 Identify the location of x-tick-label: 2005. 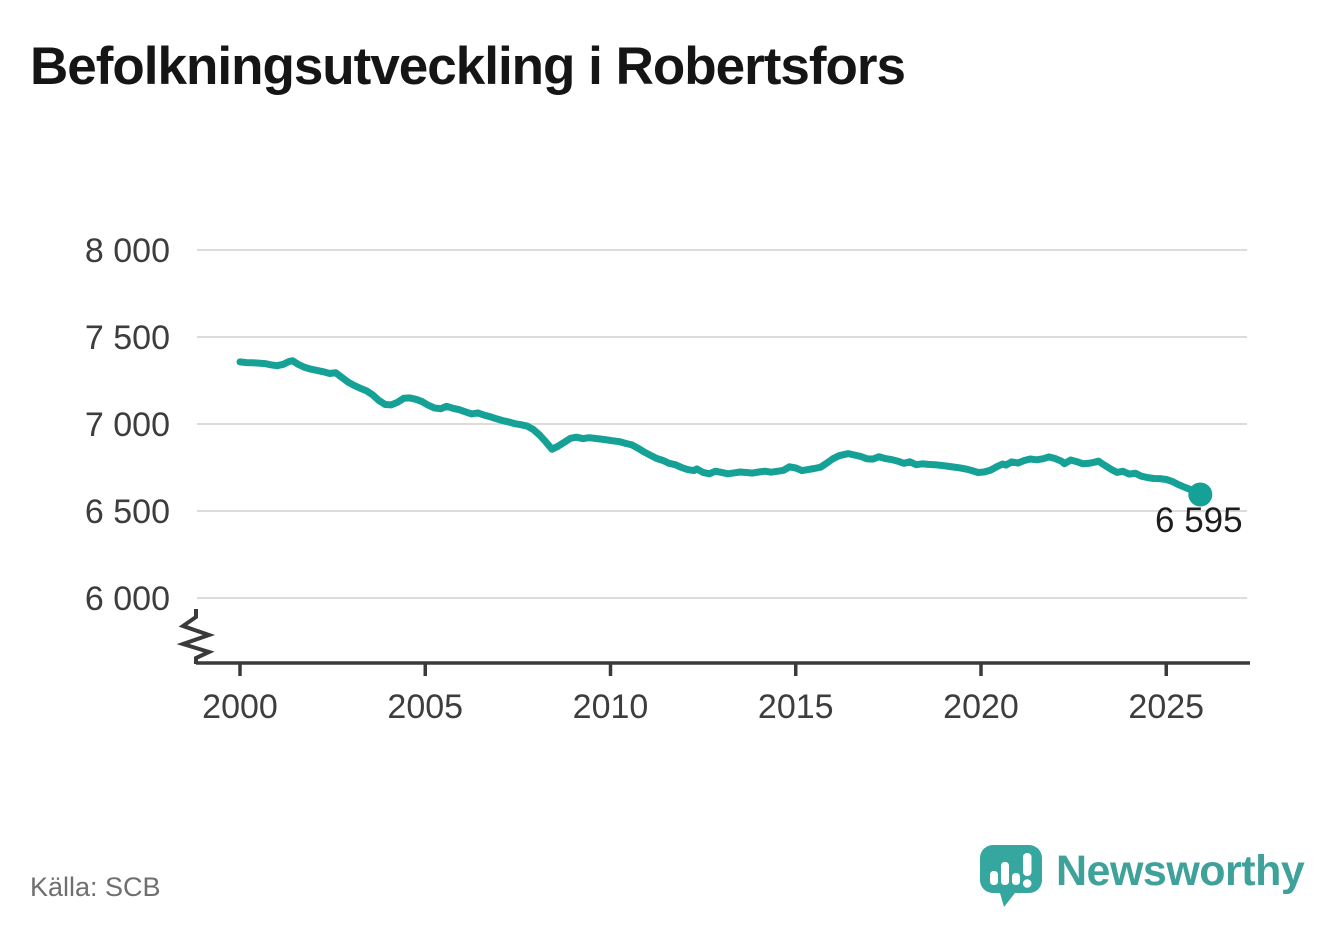
(425, 707).